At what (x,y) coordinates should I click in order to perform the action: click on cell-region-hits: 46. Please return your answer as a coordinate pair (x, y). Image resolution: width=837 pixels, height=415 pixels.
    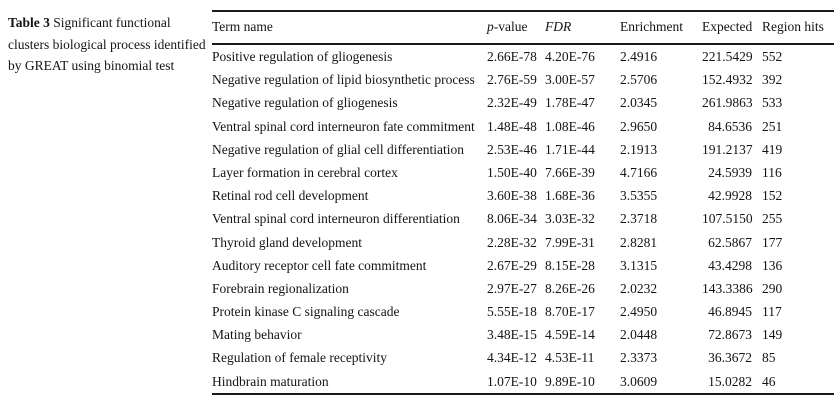
    Looking at the image, I should click on (769, 381).